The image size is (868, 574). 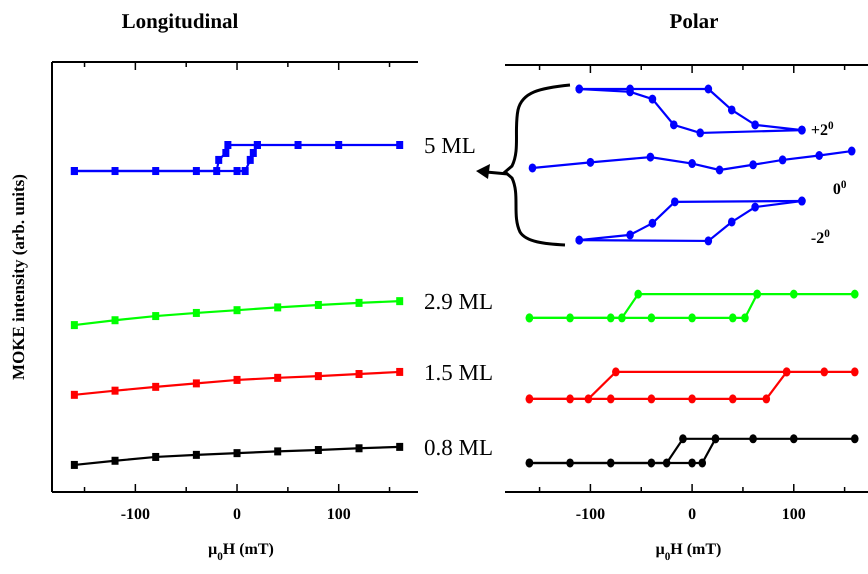 I want to click on chart-title: Polar, so click(x=694, y=21).